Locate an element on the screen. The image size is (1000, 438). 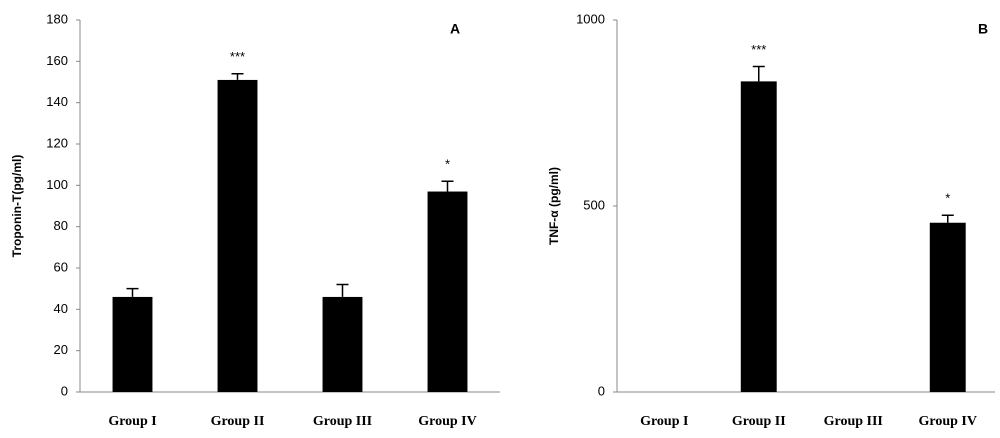
y-tick-label: 160 is located at coordinates (57, 60).